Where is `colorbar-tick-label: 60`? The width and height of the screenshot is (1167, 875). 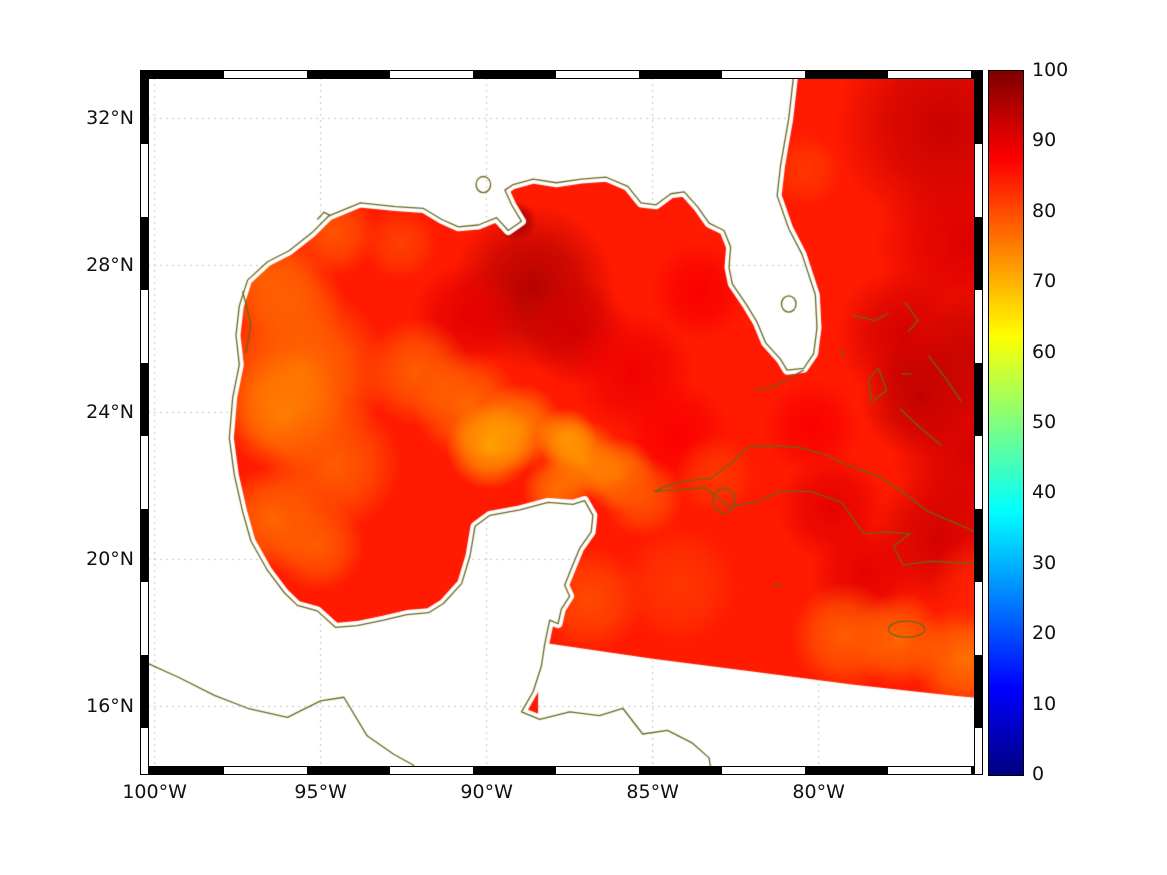
colorbar-tick-label: 60 is located at coordinates (1044, 351).